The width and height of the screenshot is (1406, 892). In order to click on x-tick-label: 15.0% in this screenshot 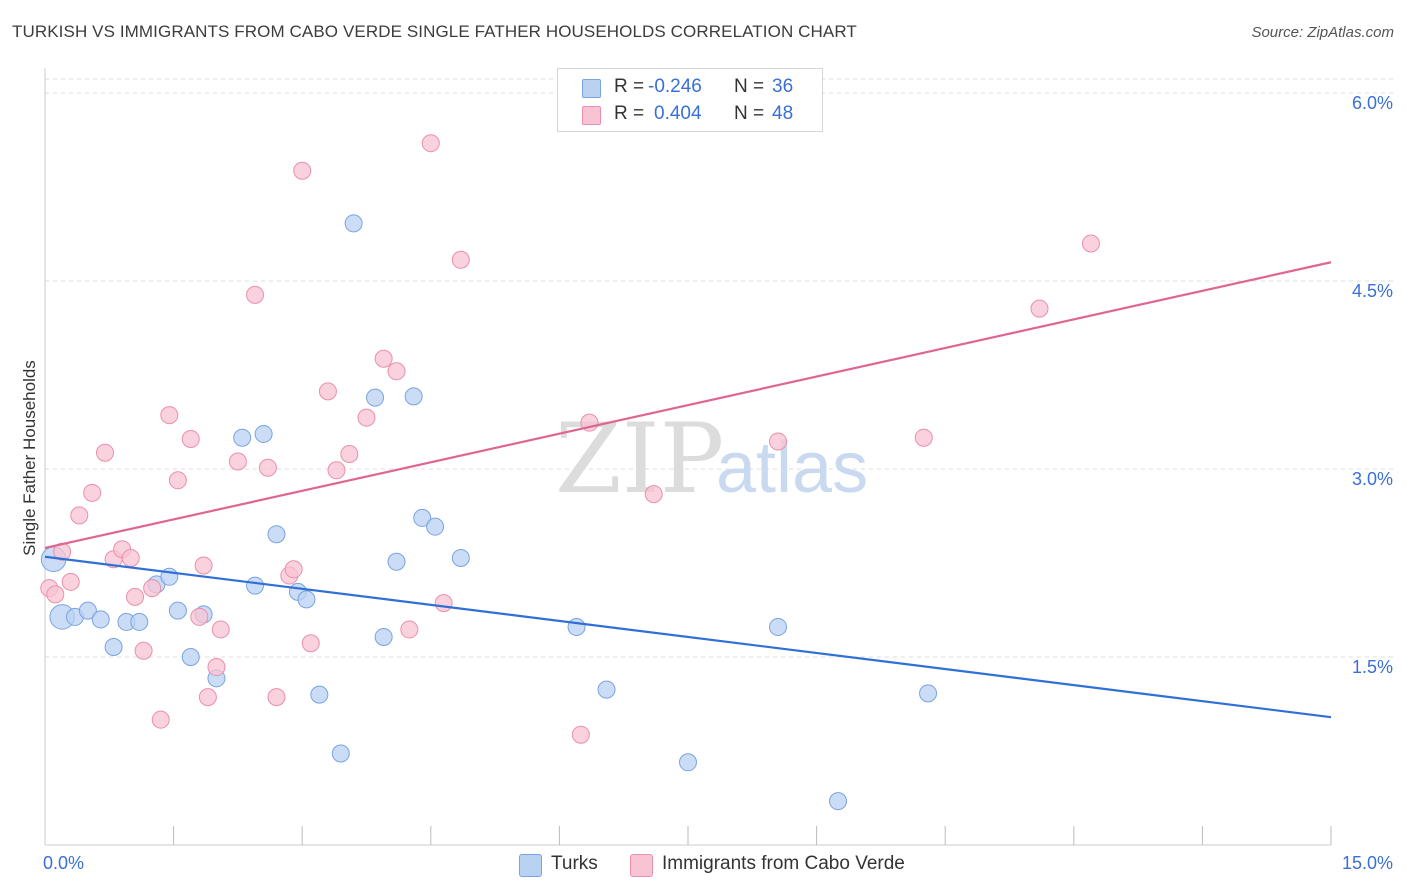, I will do `click(1367, 863)`.